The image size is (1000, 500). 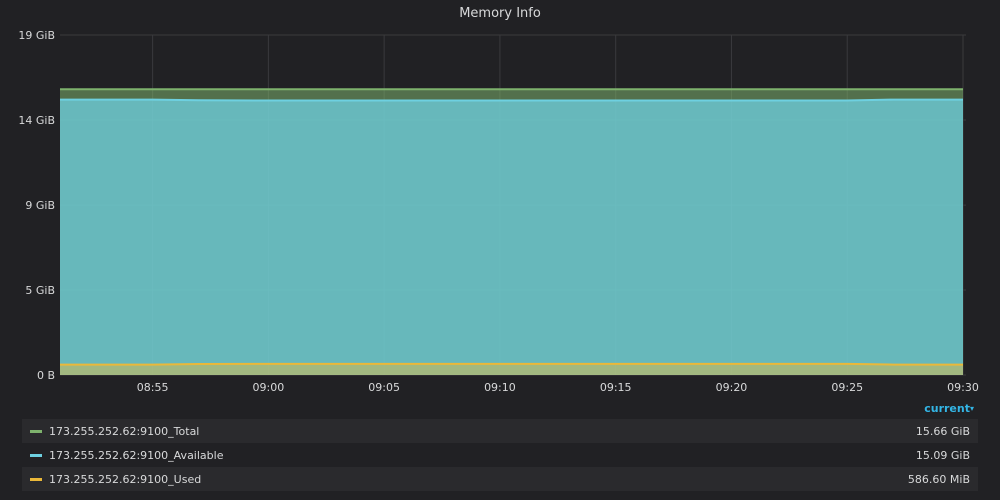 I want to click on y-tick-label: 0 B, so click(x=46, y=375).